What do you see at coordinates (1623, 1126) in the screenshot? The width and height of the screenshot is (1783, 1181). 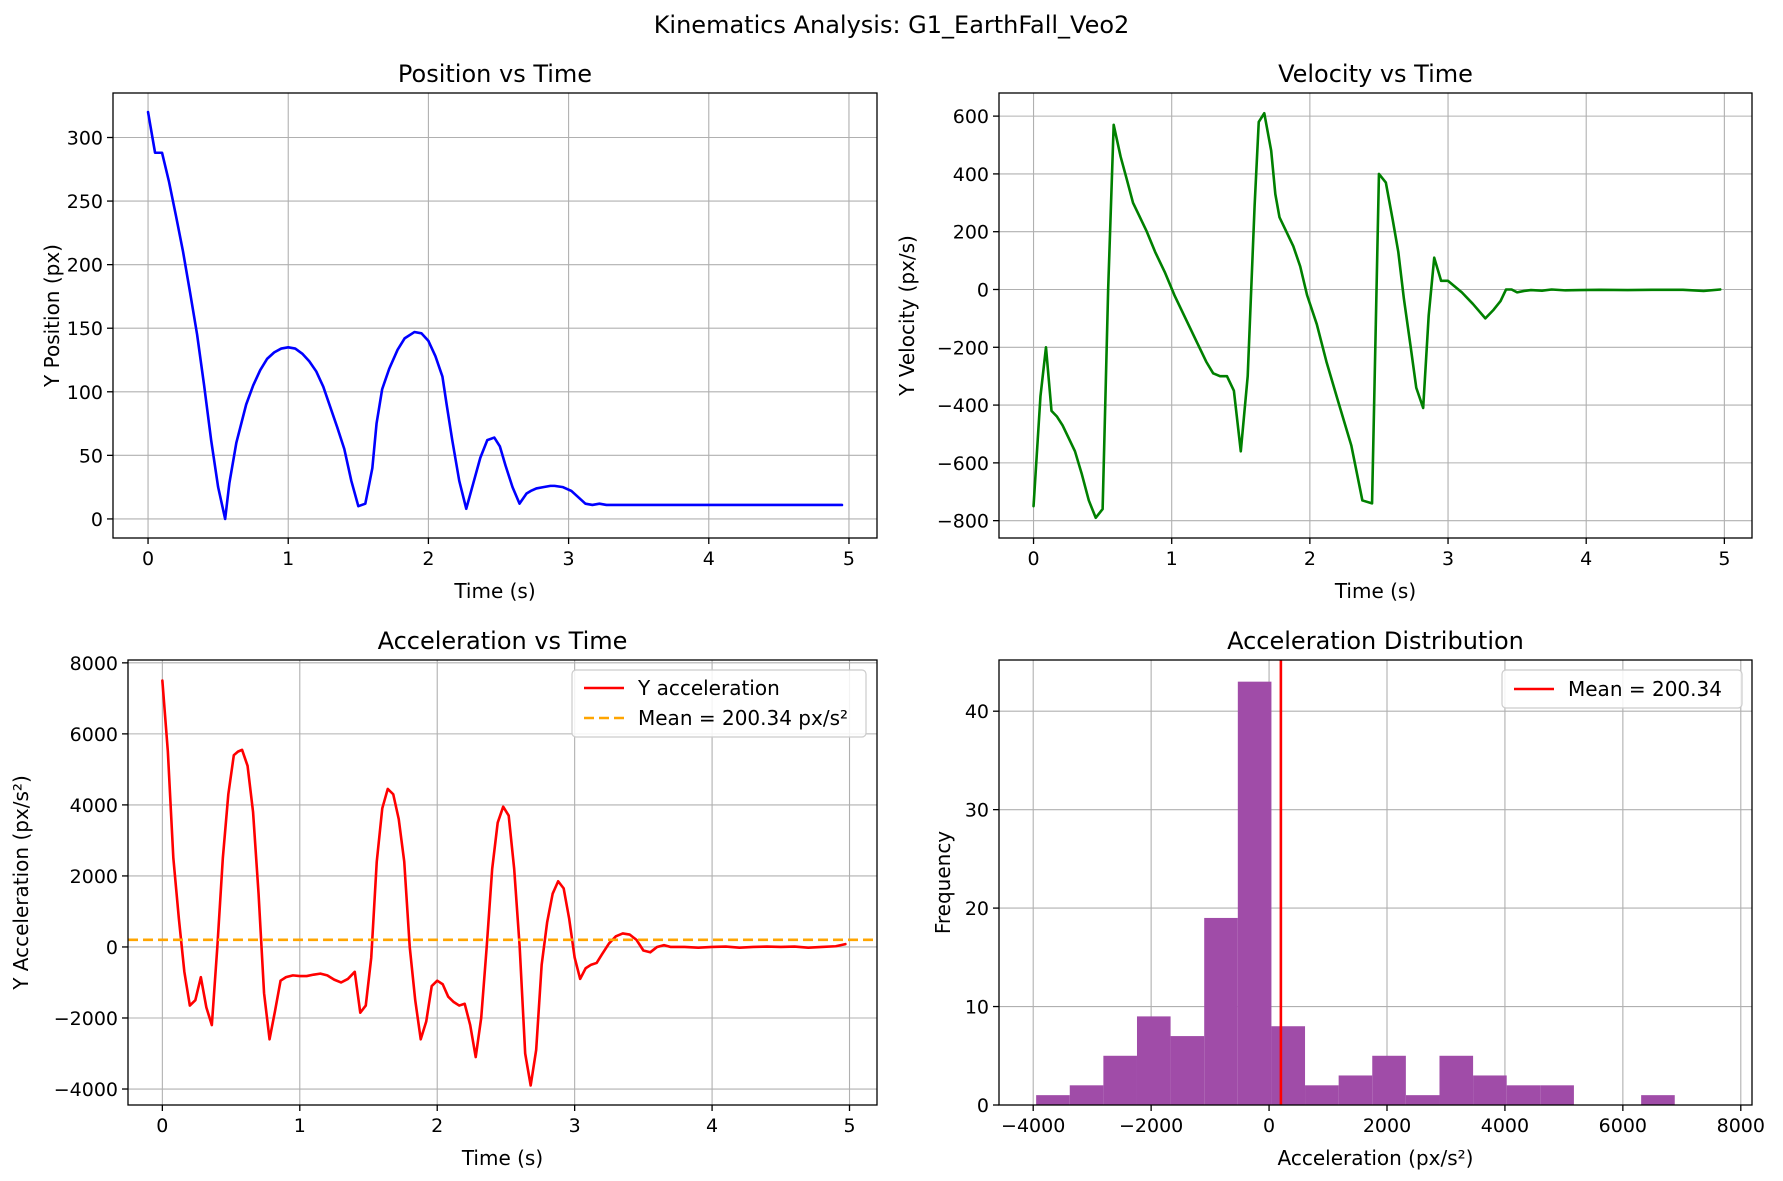 I see `x-tick-label: 6000` at bounding box center [1623, 1126].